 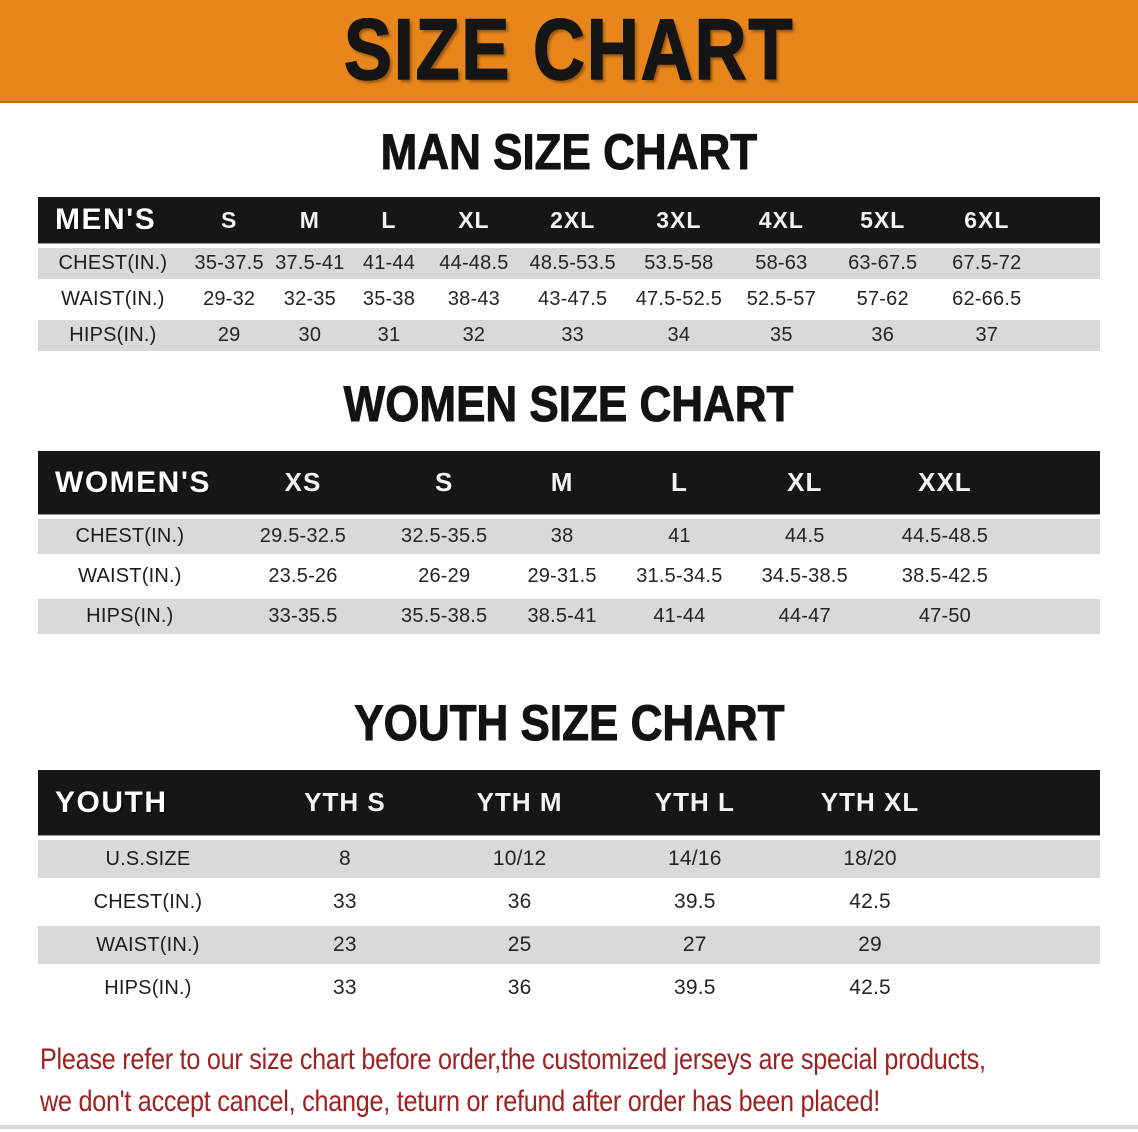 What do you see at coordinates (781, 219) in the screenshot?
I see `header-col: 4XL` at bounding box center [781, 219].